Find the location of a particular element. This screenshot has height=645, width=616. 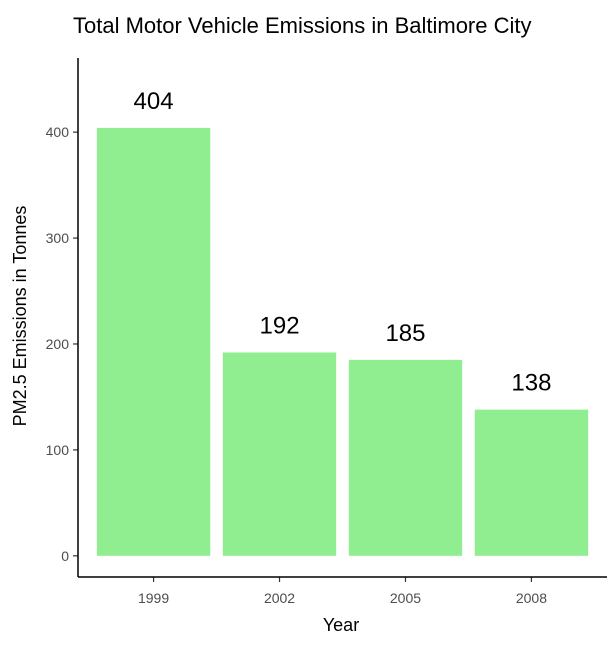

x-axis-ticks: 1999 2002 2005 2008 is located at coordinates (342, 591).